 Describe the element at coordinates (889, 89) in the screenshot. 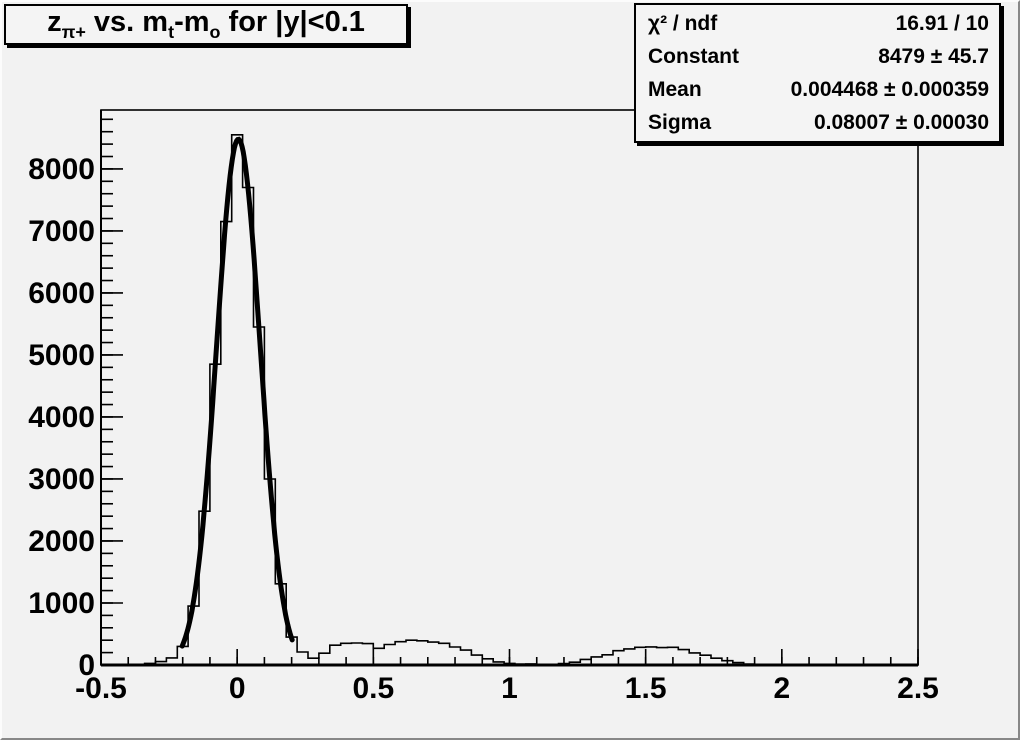

I see `stat-value: 0.004468 ± 0.000359` at that location.